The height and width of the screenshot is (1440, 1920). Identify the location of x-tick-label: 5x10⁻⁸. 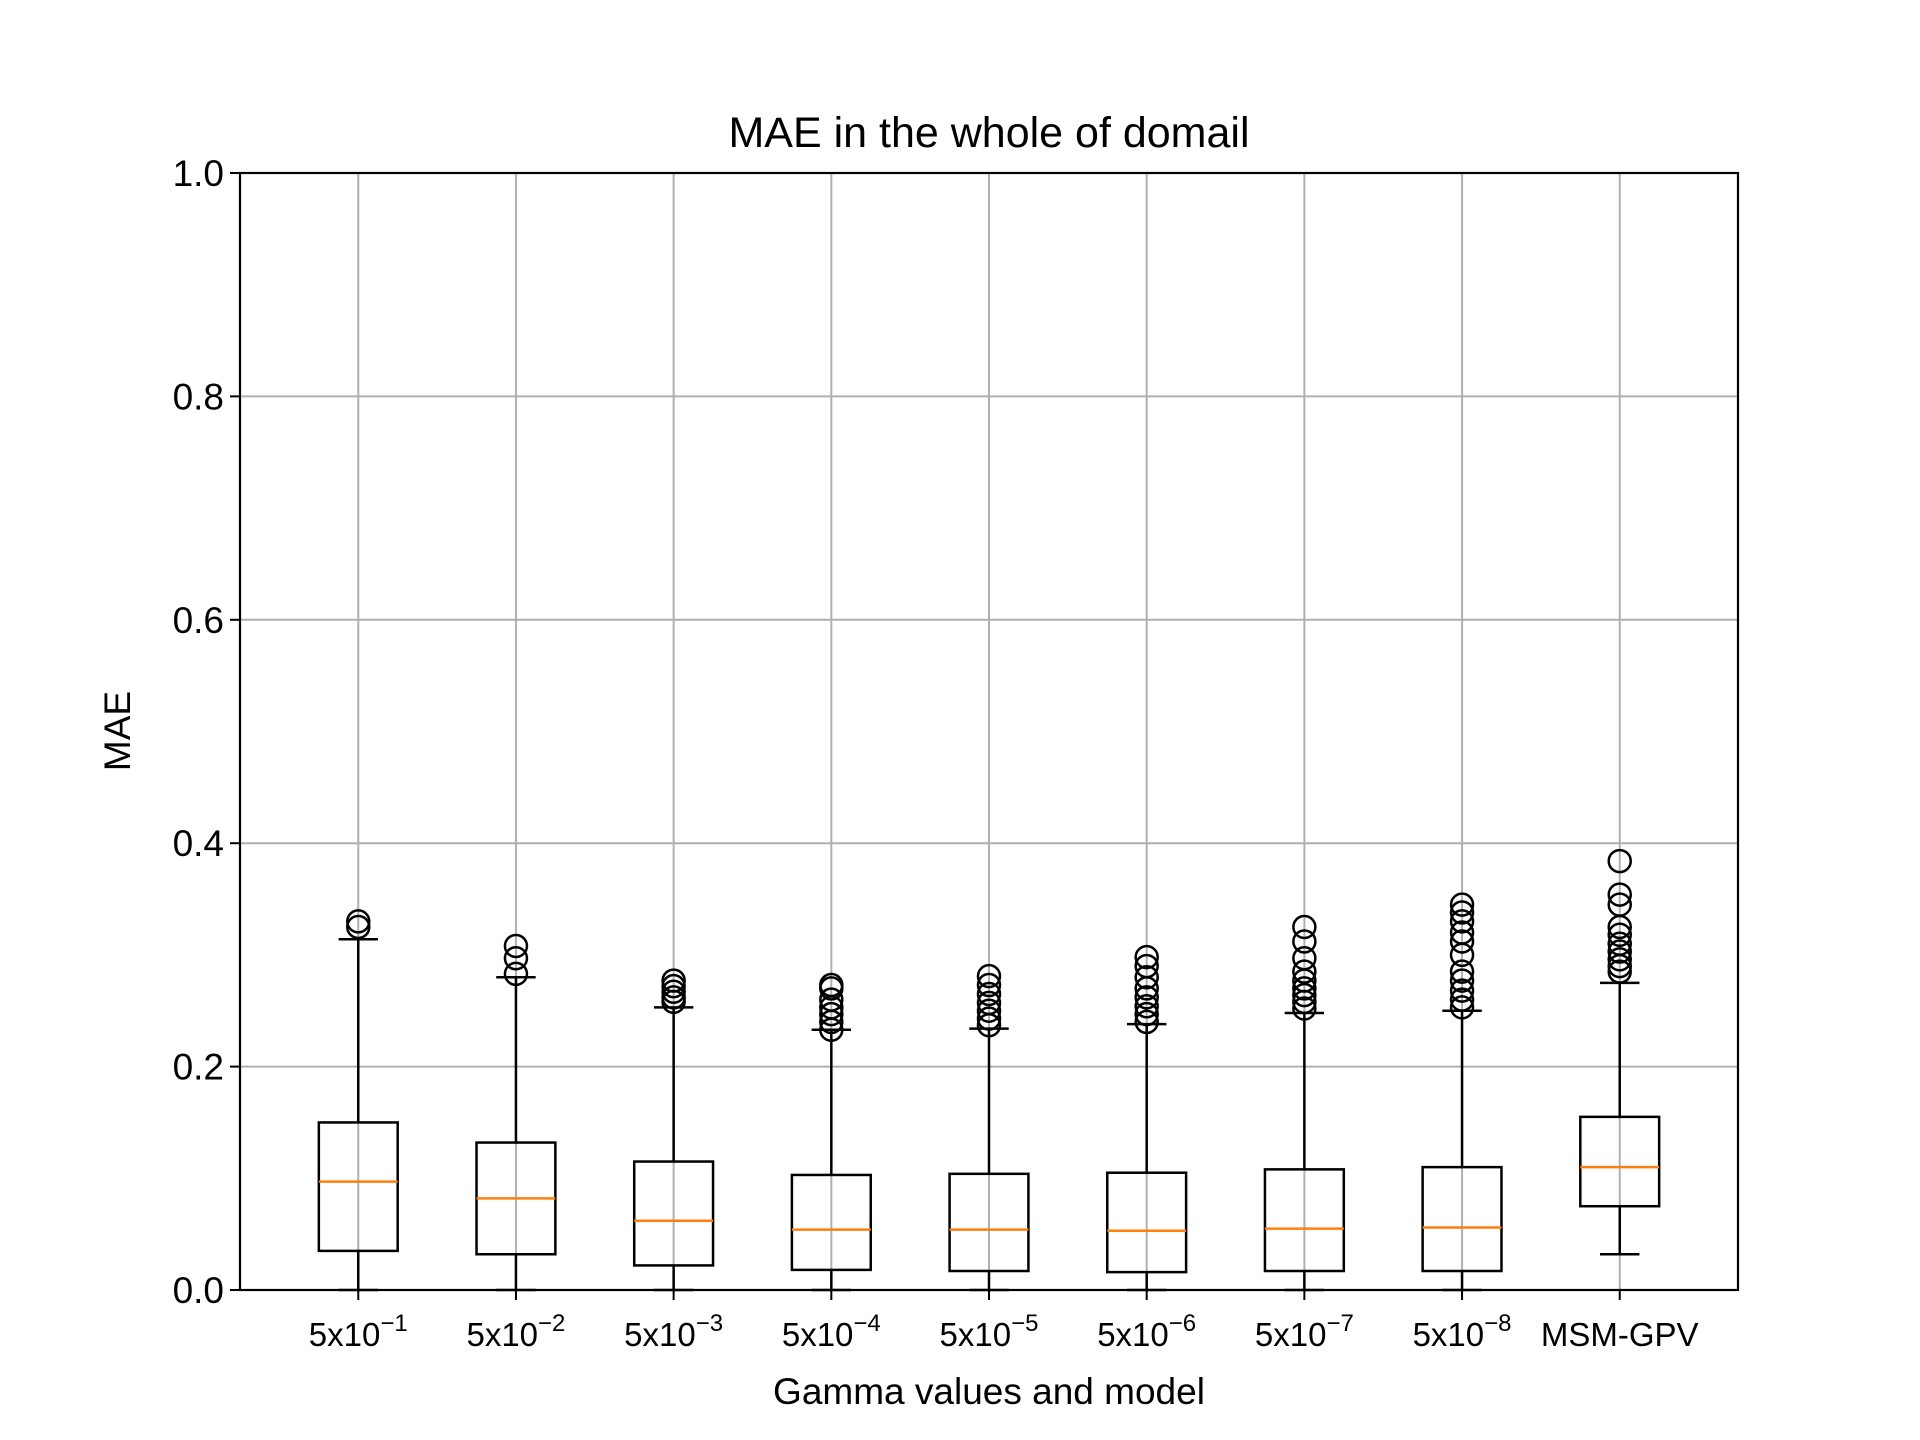
(1462, 1331).